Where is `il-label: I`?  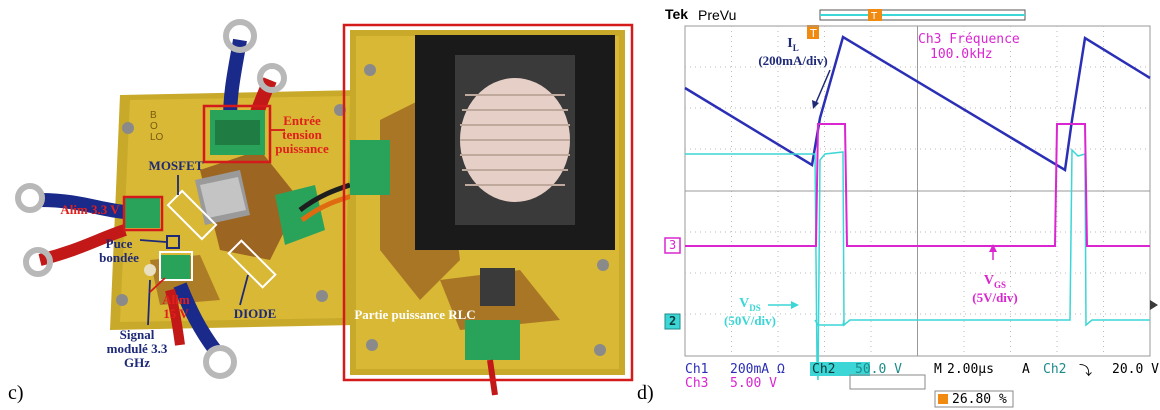
il-label: I is located at coordinates (790, 43).